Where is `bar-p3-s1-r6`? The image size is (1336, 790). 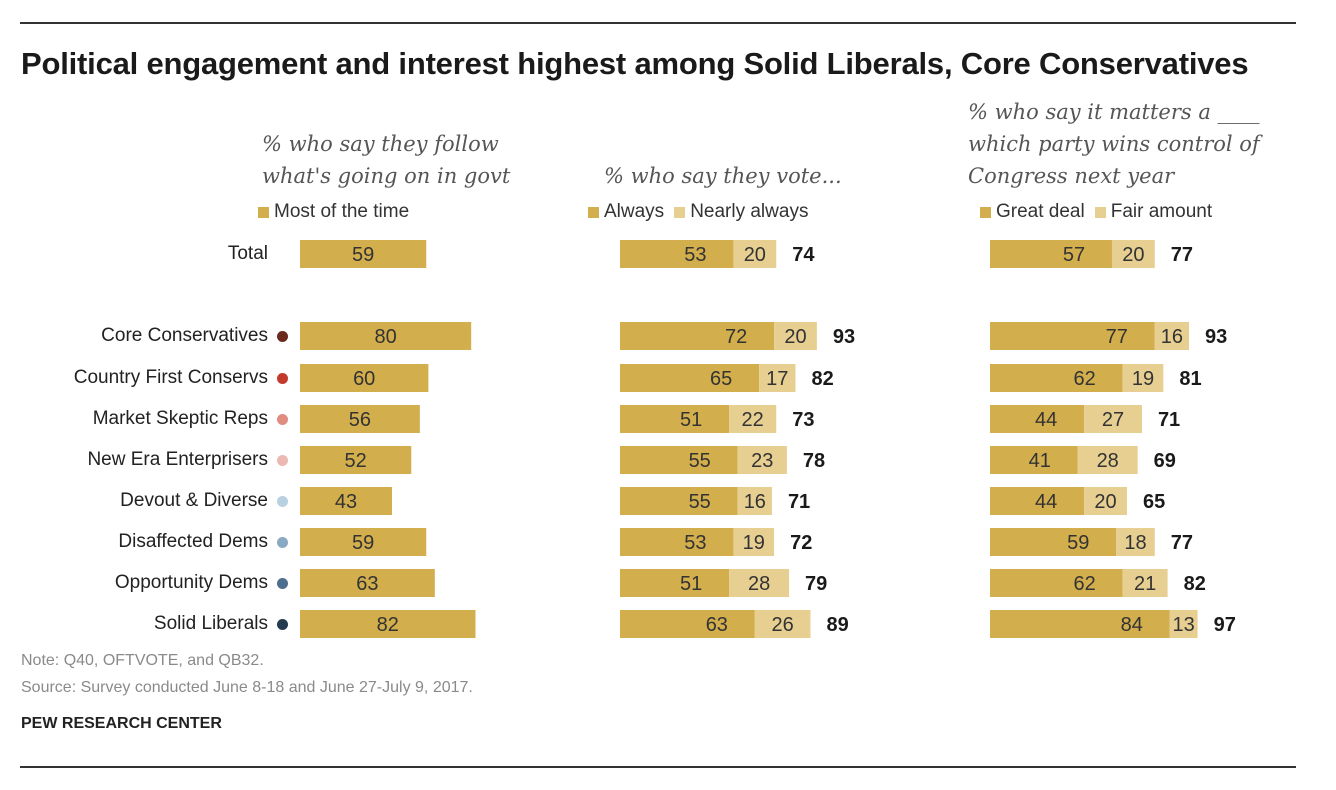
bar-p3-s1-r6 is located at coordinates (1053, 542).